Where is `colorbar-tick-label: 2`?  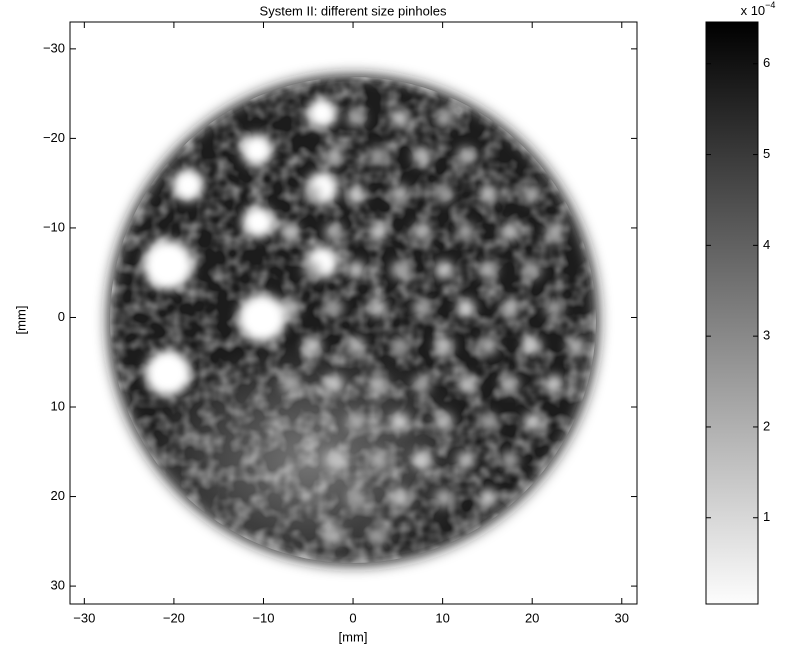 colorbar-tick-label: 2 is located at coordinates (766, 425).